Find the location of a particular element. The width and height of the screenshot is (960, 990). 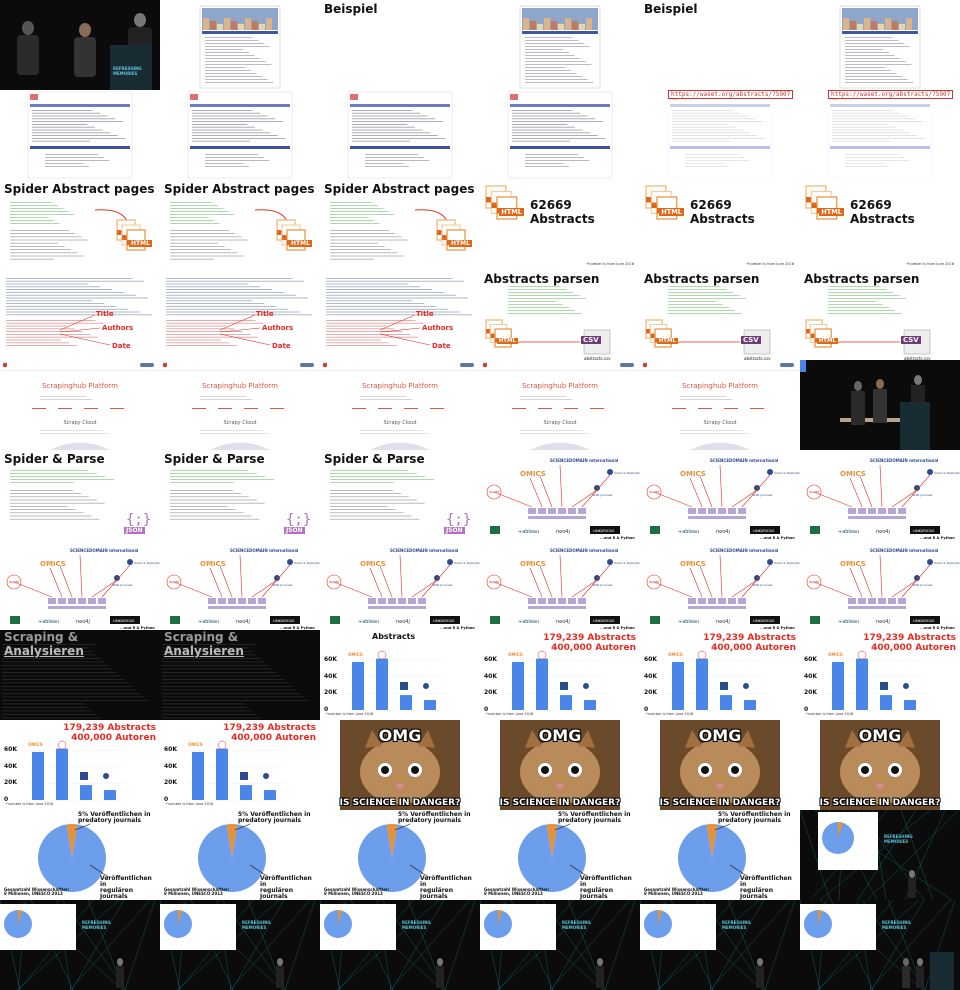

frame-url0 is located at coordinates (80, 135).